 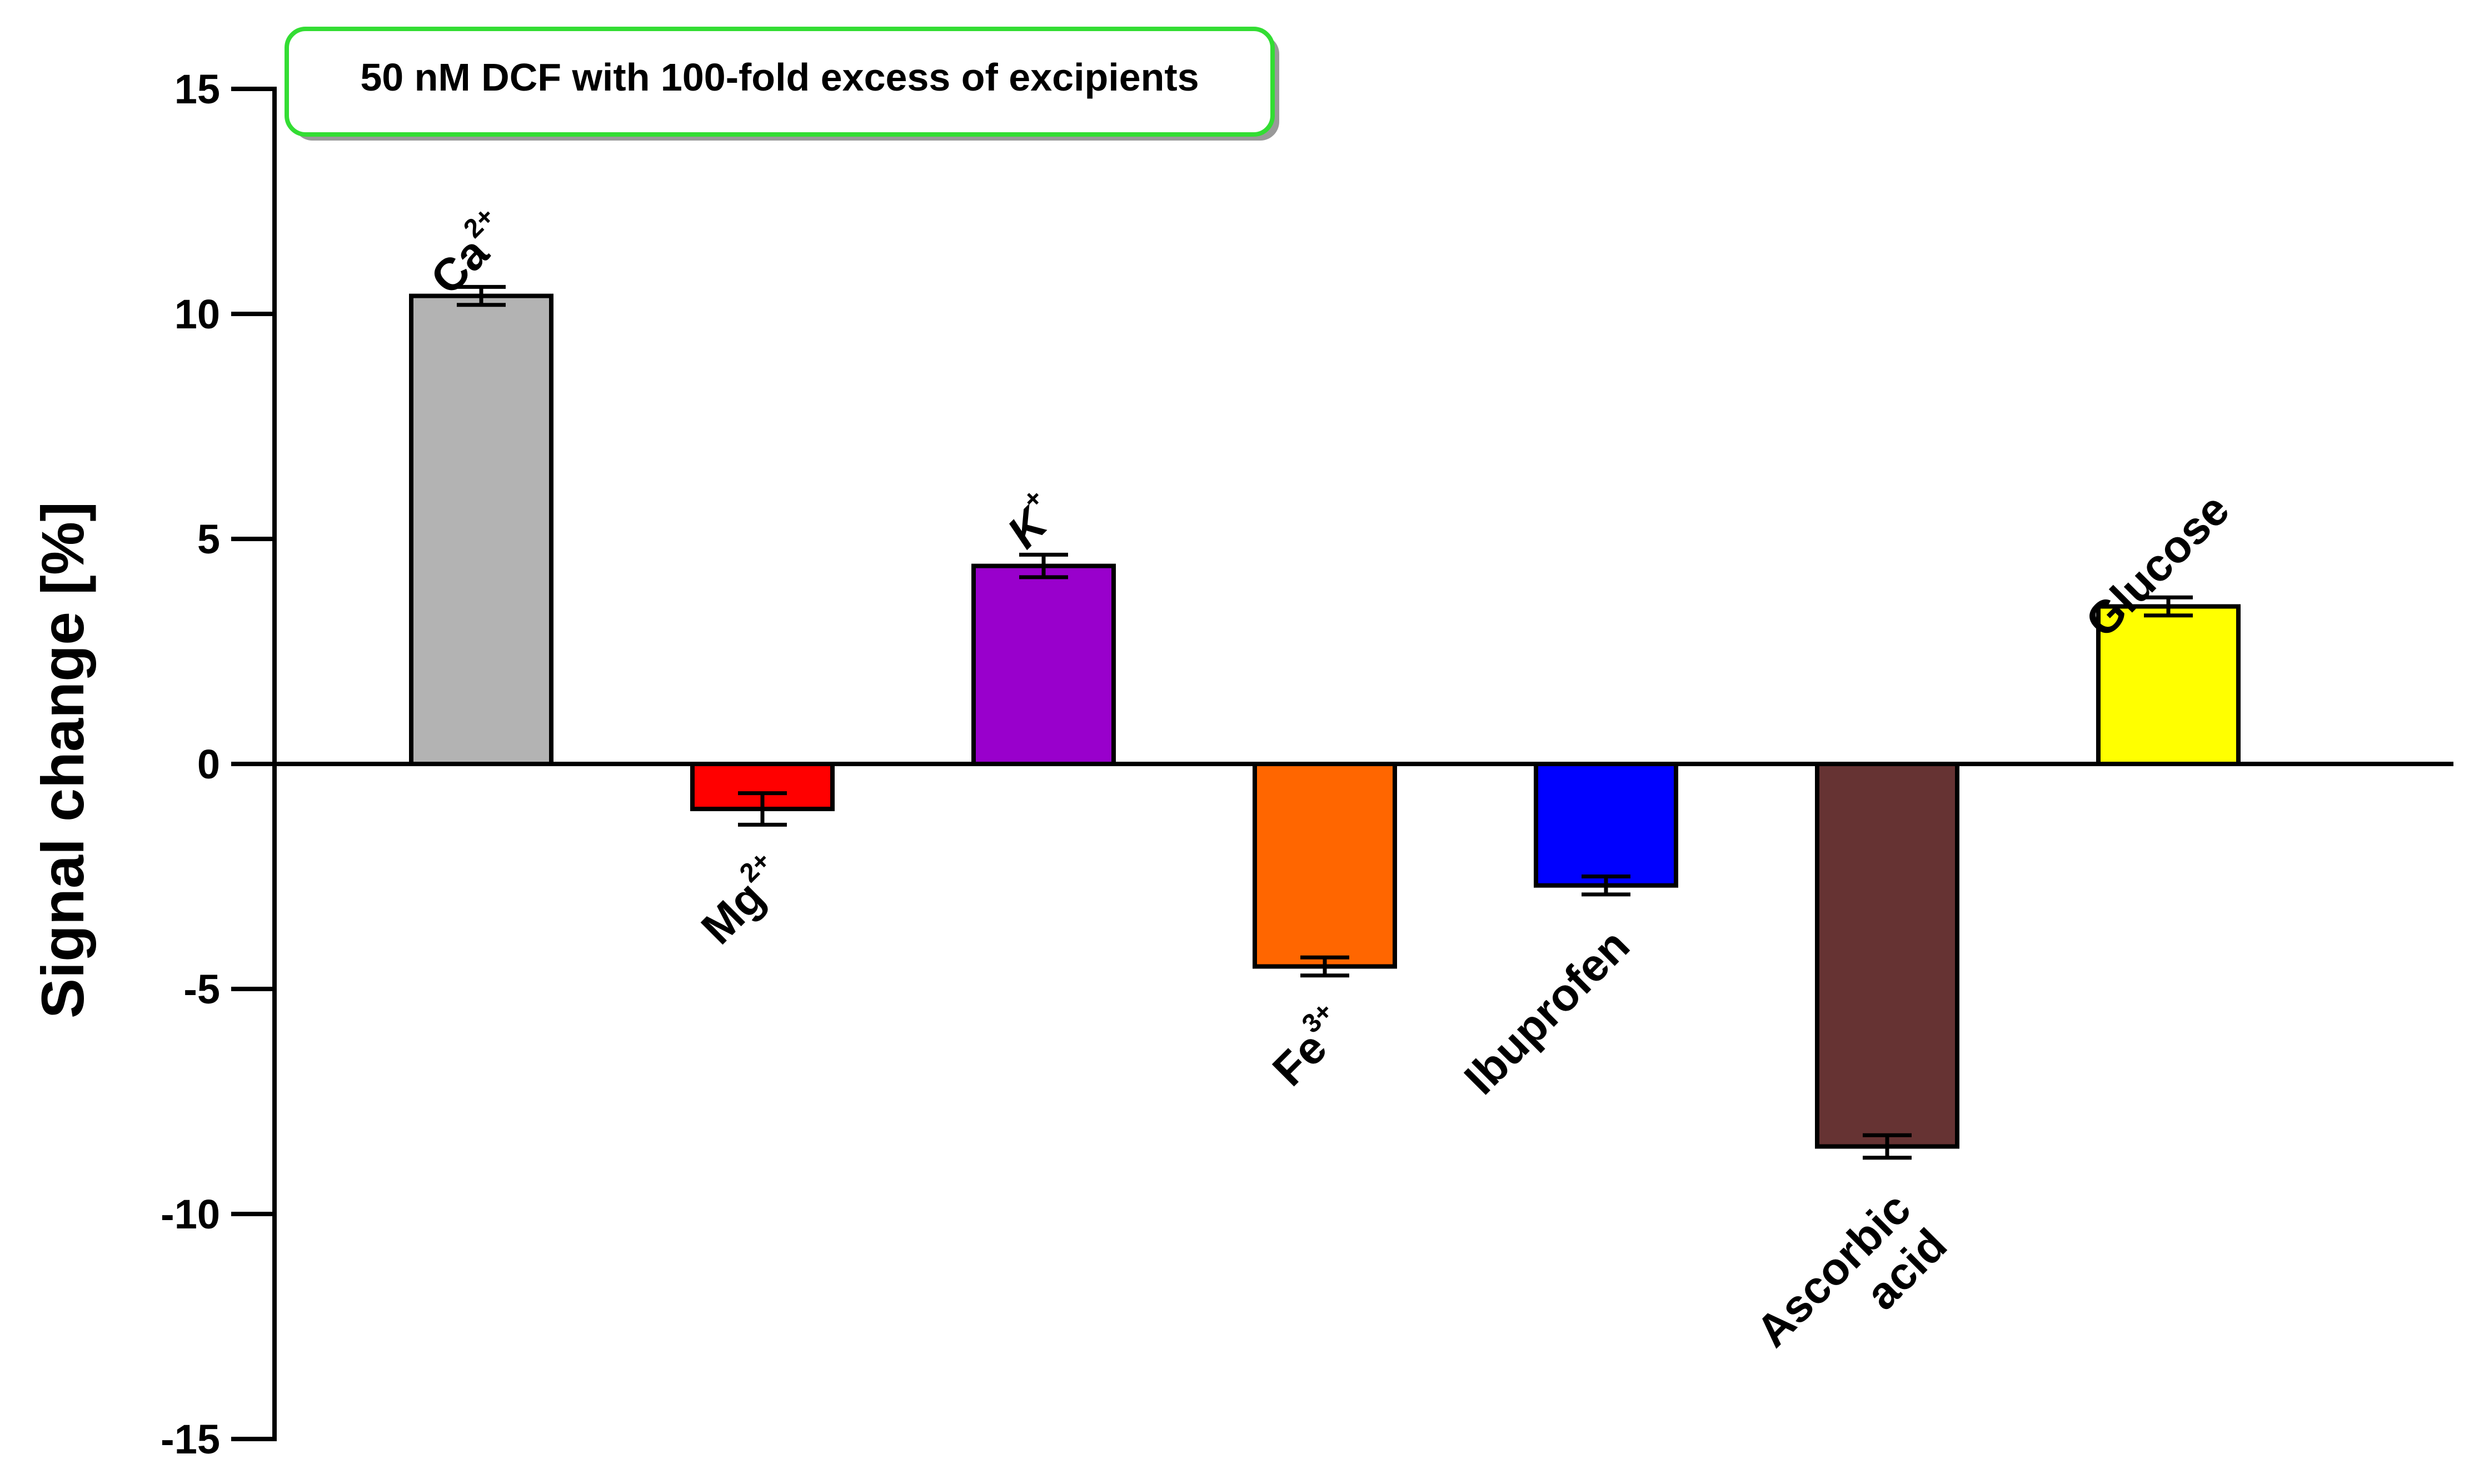 What do you see at coordinates (2168, 685) in the screenshot?
I see `bar-glucose` at bounding box center [2168, 685].